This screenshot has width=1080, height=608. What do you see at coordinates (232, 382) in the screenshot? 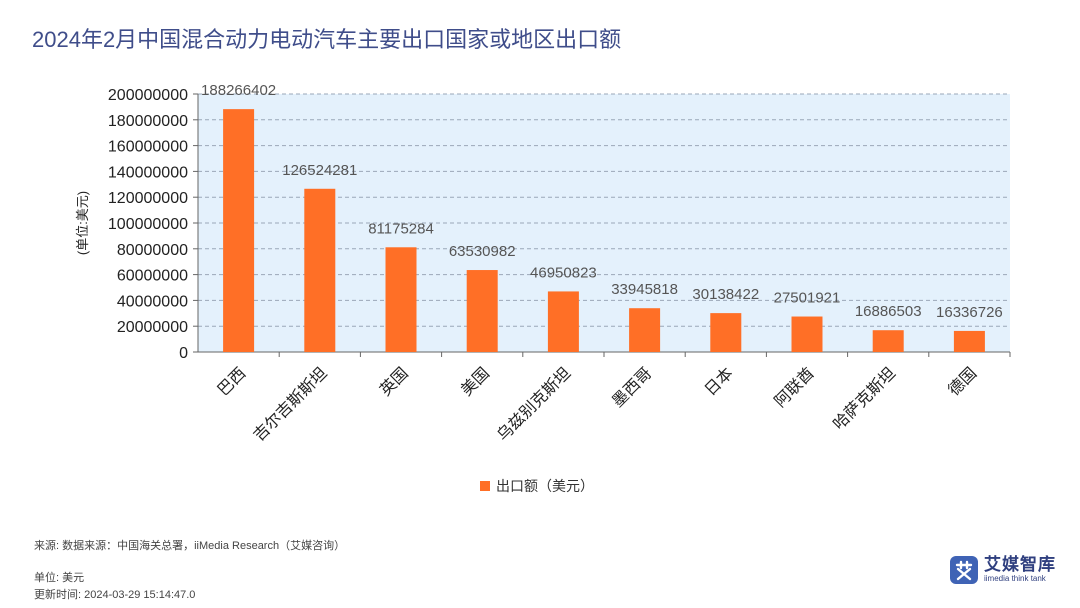
I see `x-tick-label: 巴西` at bounding box center [232, 382].